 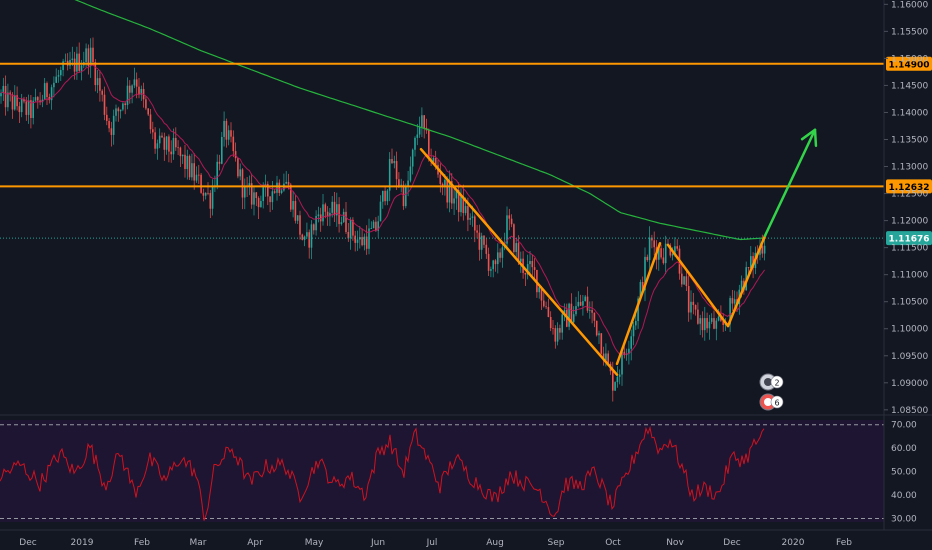 I want to click on rsi-tick-label: 60.00, so click(x=904, y=449).